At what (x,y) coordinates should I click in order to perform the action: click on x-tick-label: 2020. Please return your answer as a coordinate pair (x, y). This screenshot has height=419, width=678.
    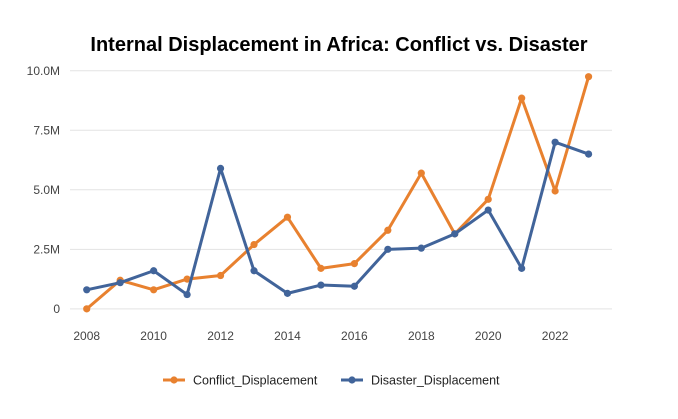
    Looking at the image, I should click on (488, 336).